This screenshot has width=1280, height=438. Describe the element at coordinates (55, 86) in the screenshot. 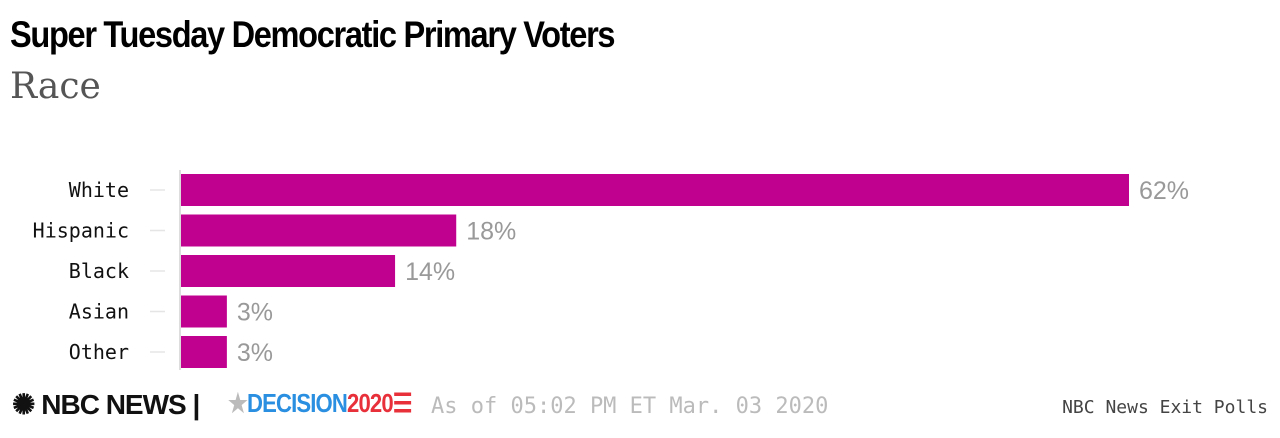

I see `chart-subtitle: Race` at that location.